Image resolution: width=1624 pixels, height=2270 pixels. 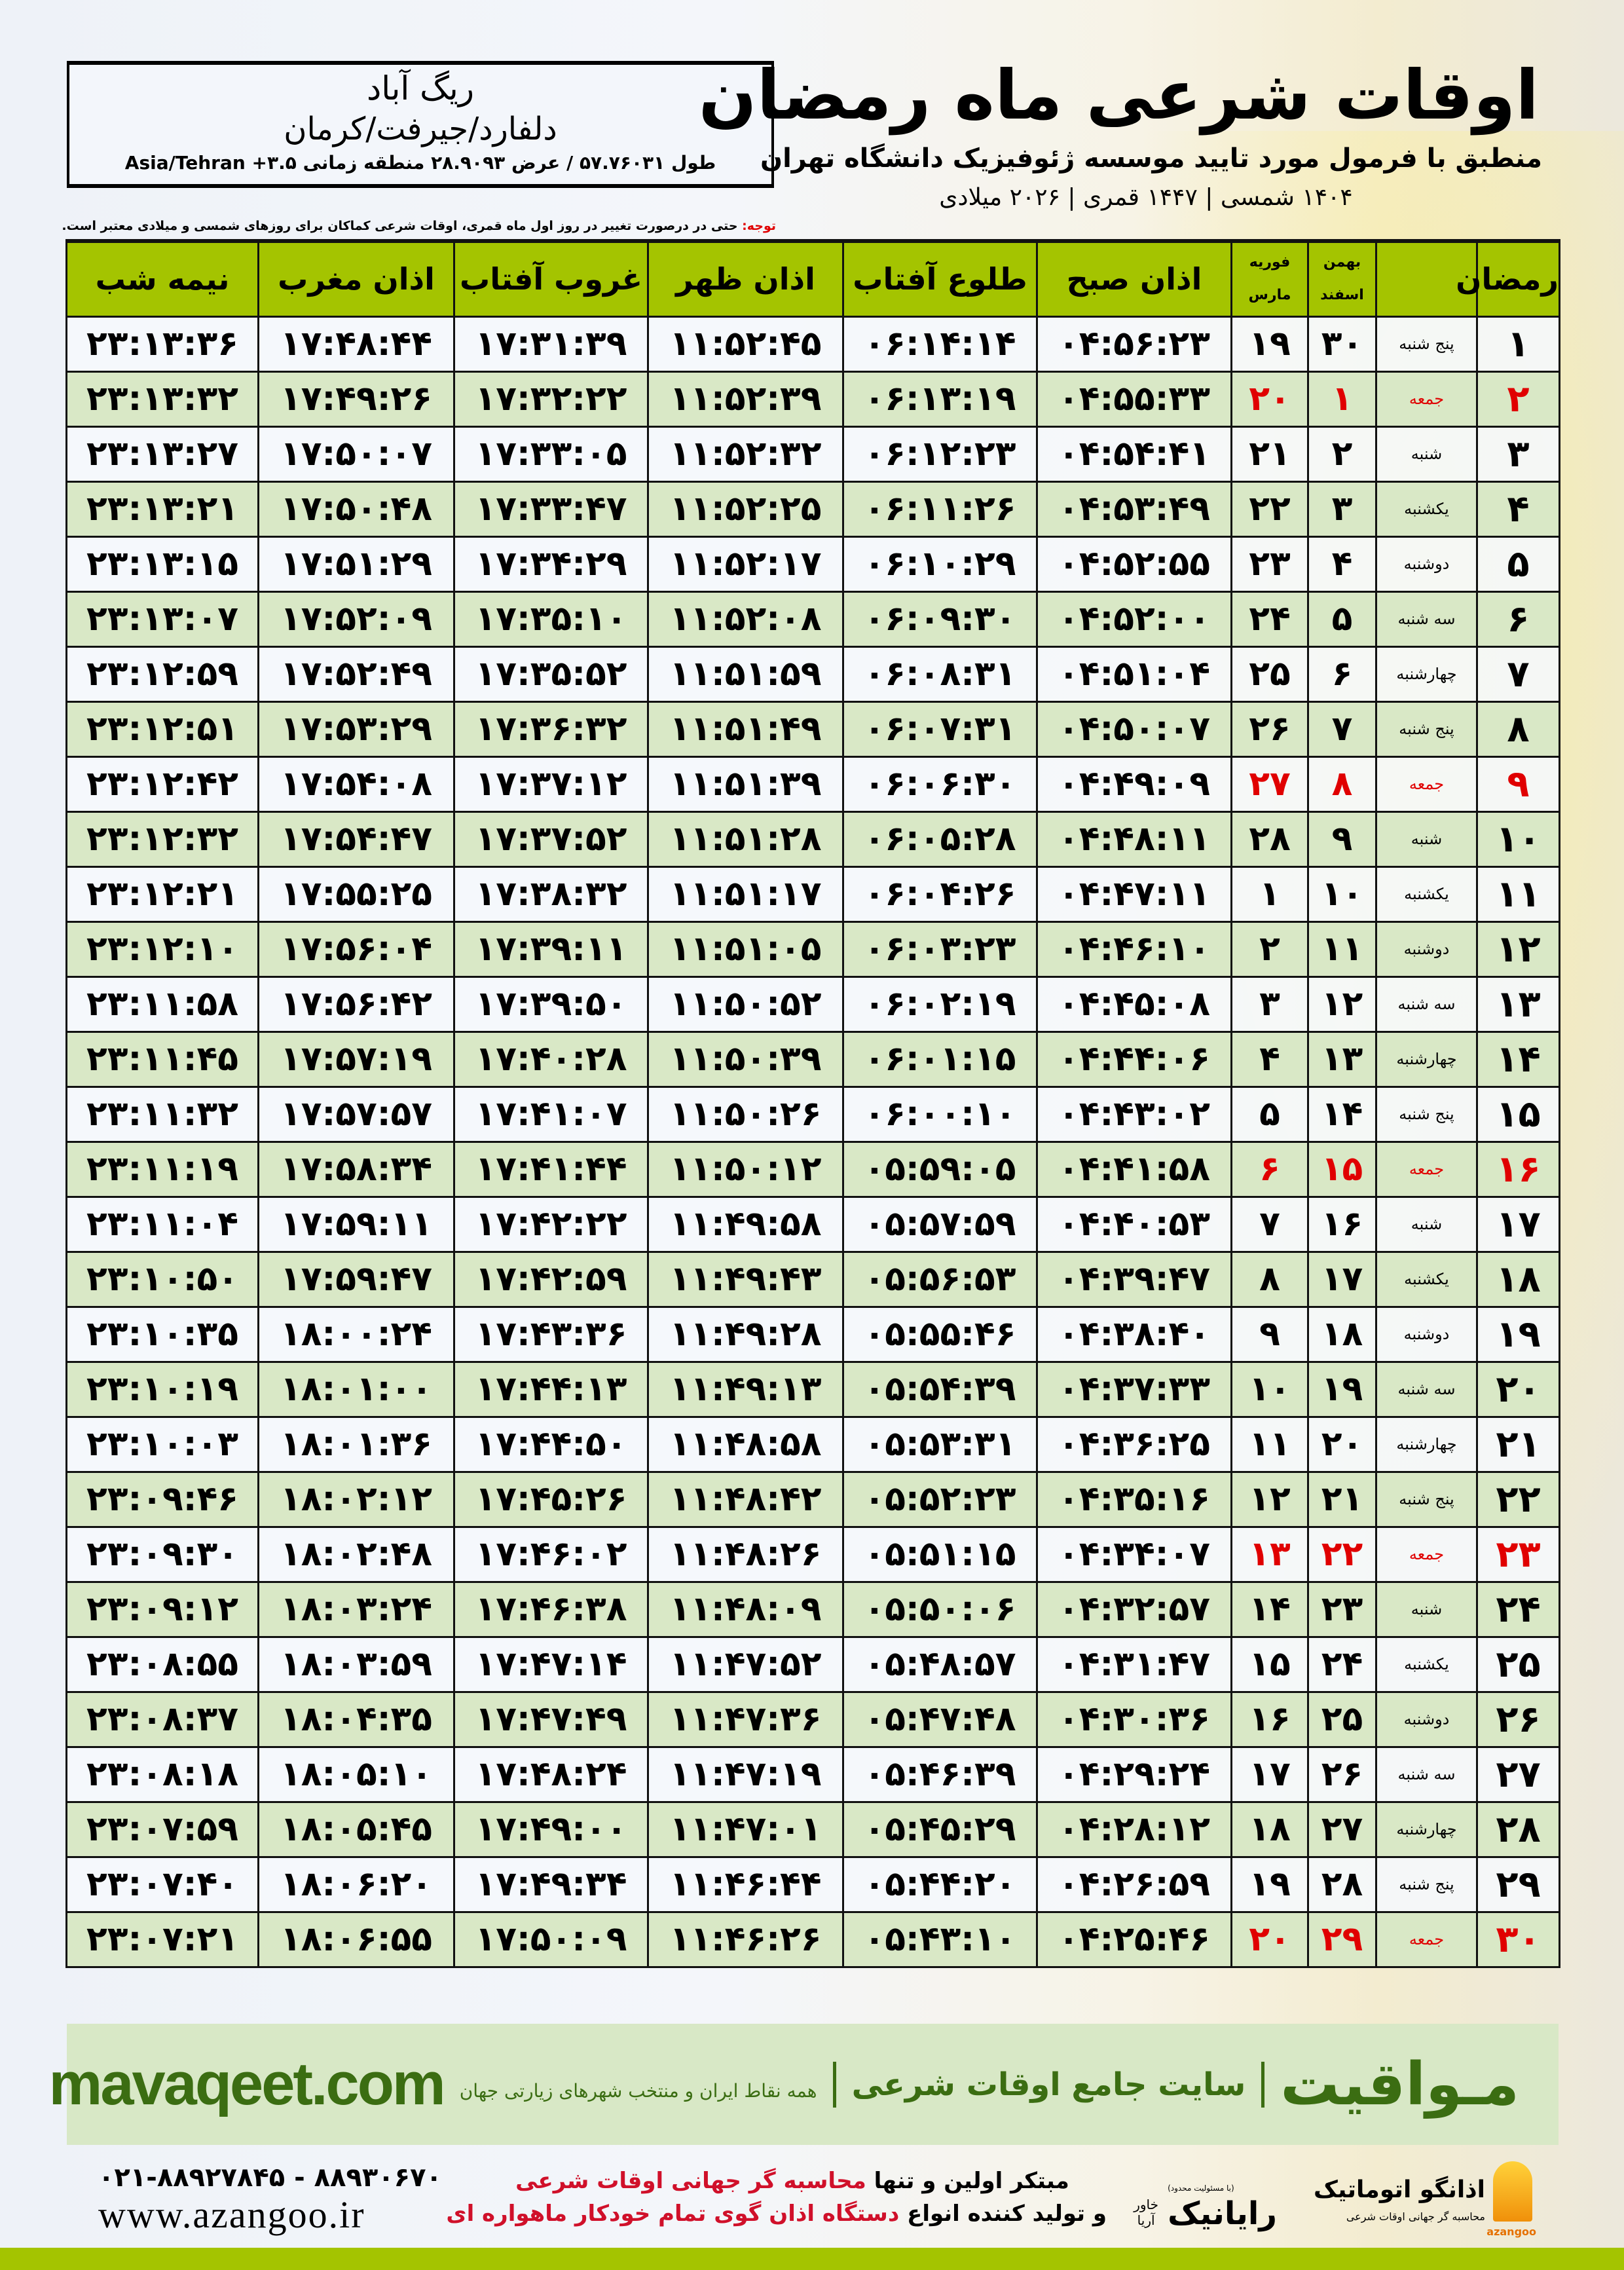 What do you see at coordinates (1146, 2212) in the screenshot?
I see `rayanik-sub: خاور آریا` at bounding box center [1146, 2212].